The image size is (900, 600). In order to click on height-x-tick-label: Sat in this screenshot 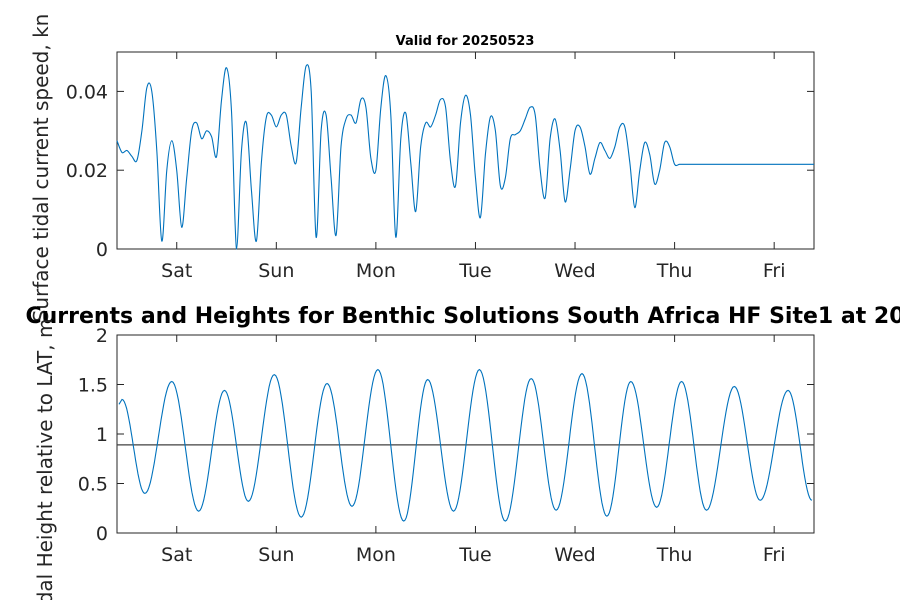, I will do `click(176, 555)`.